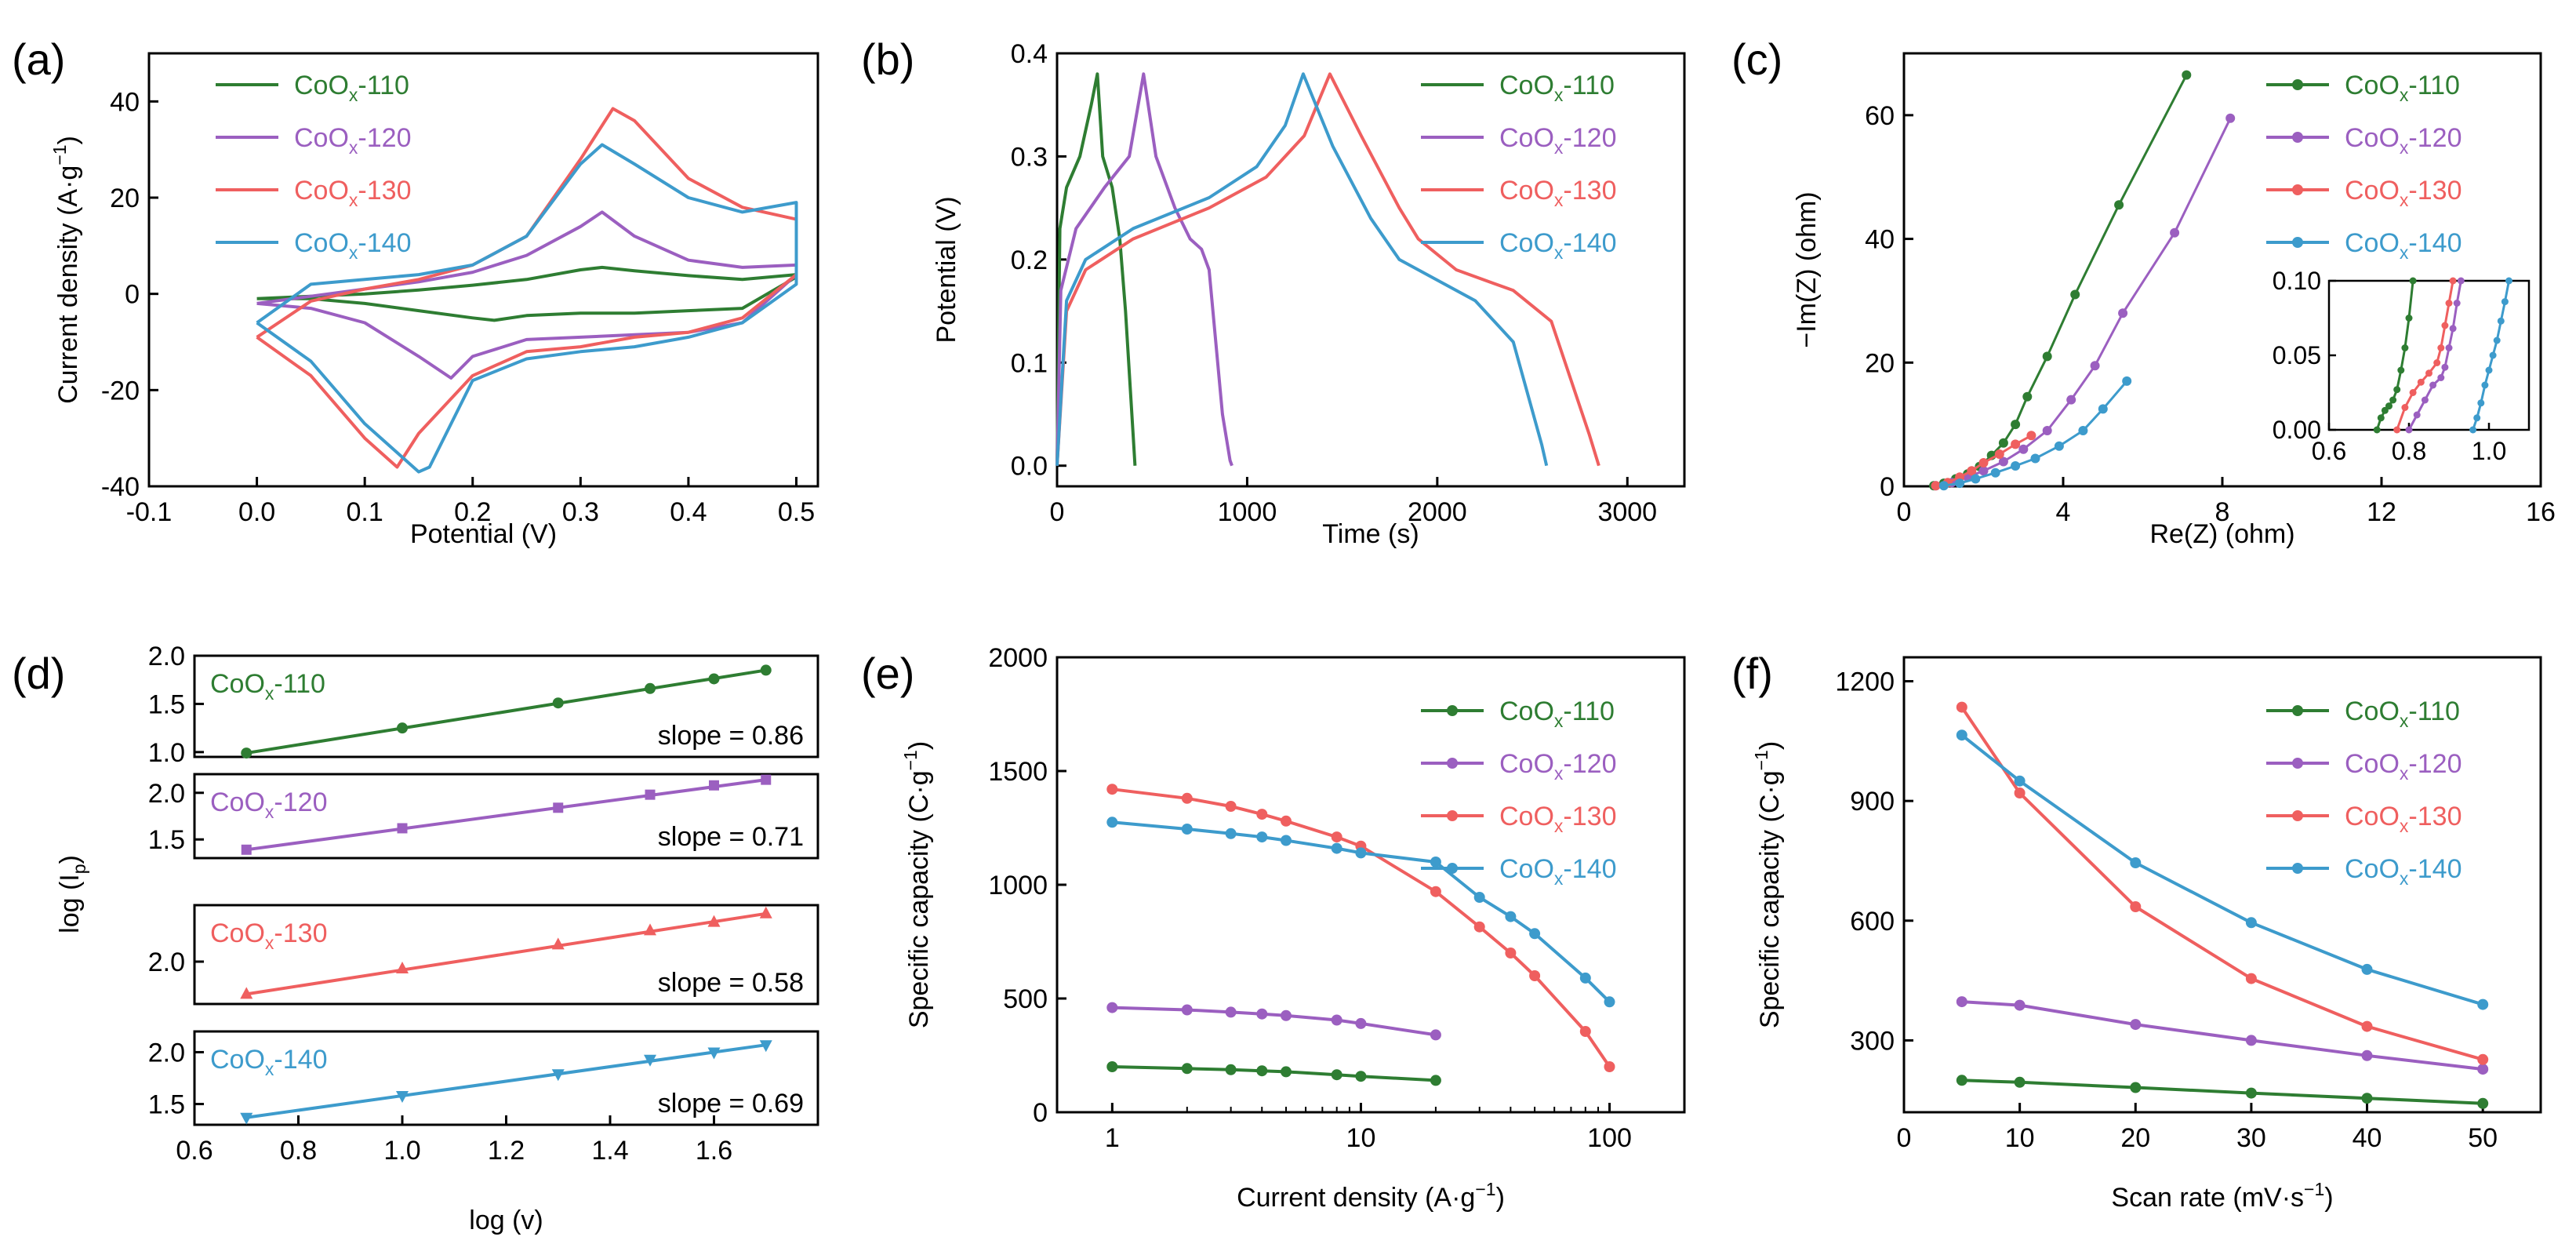 The width and height of the screenshot is (2576, 1244). I want to click on panel-label: (e), so click(887, 673).